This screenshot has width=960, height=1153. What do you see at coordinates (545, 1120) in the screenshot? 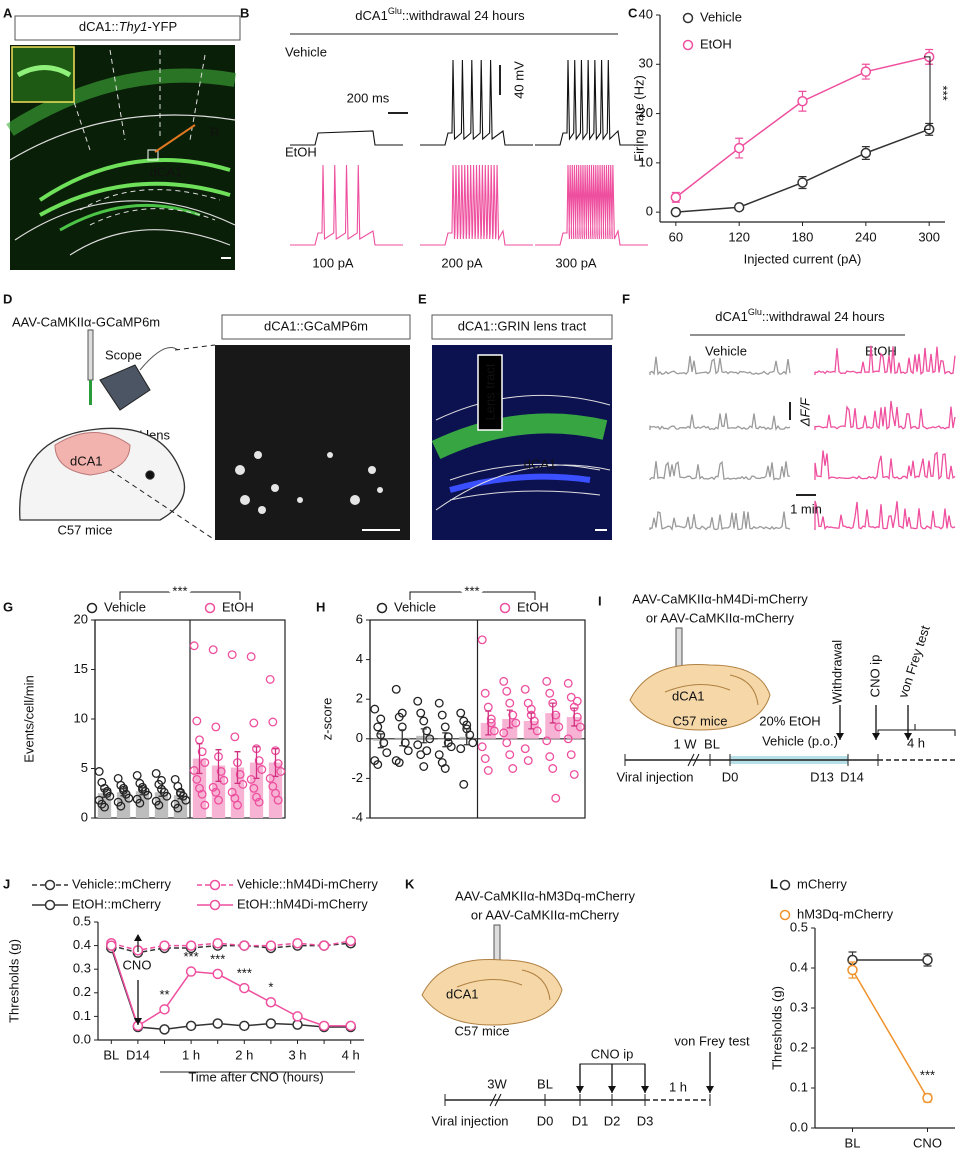
I see `label: D0` at bounding box center [545, 1120].